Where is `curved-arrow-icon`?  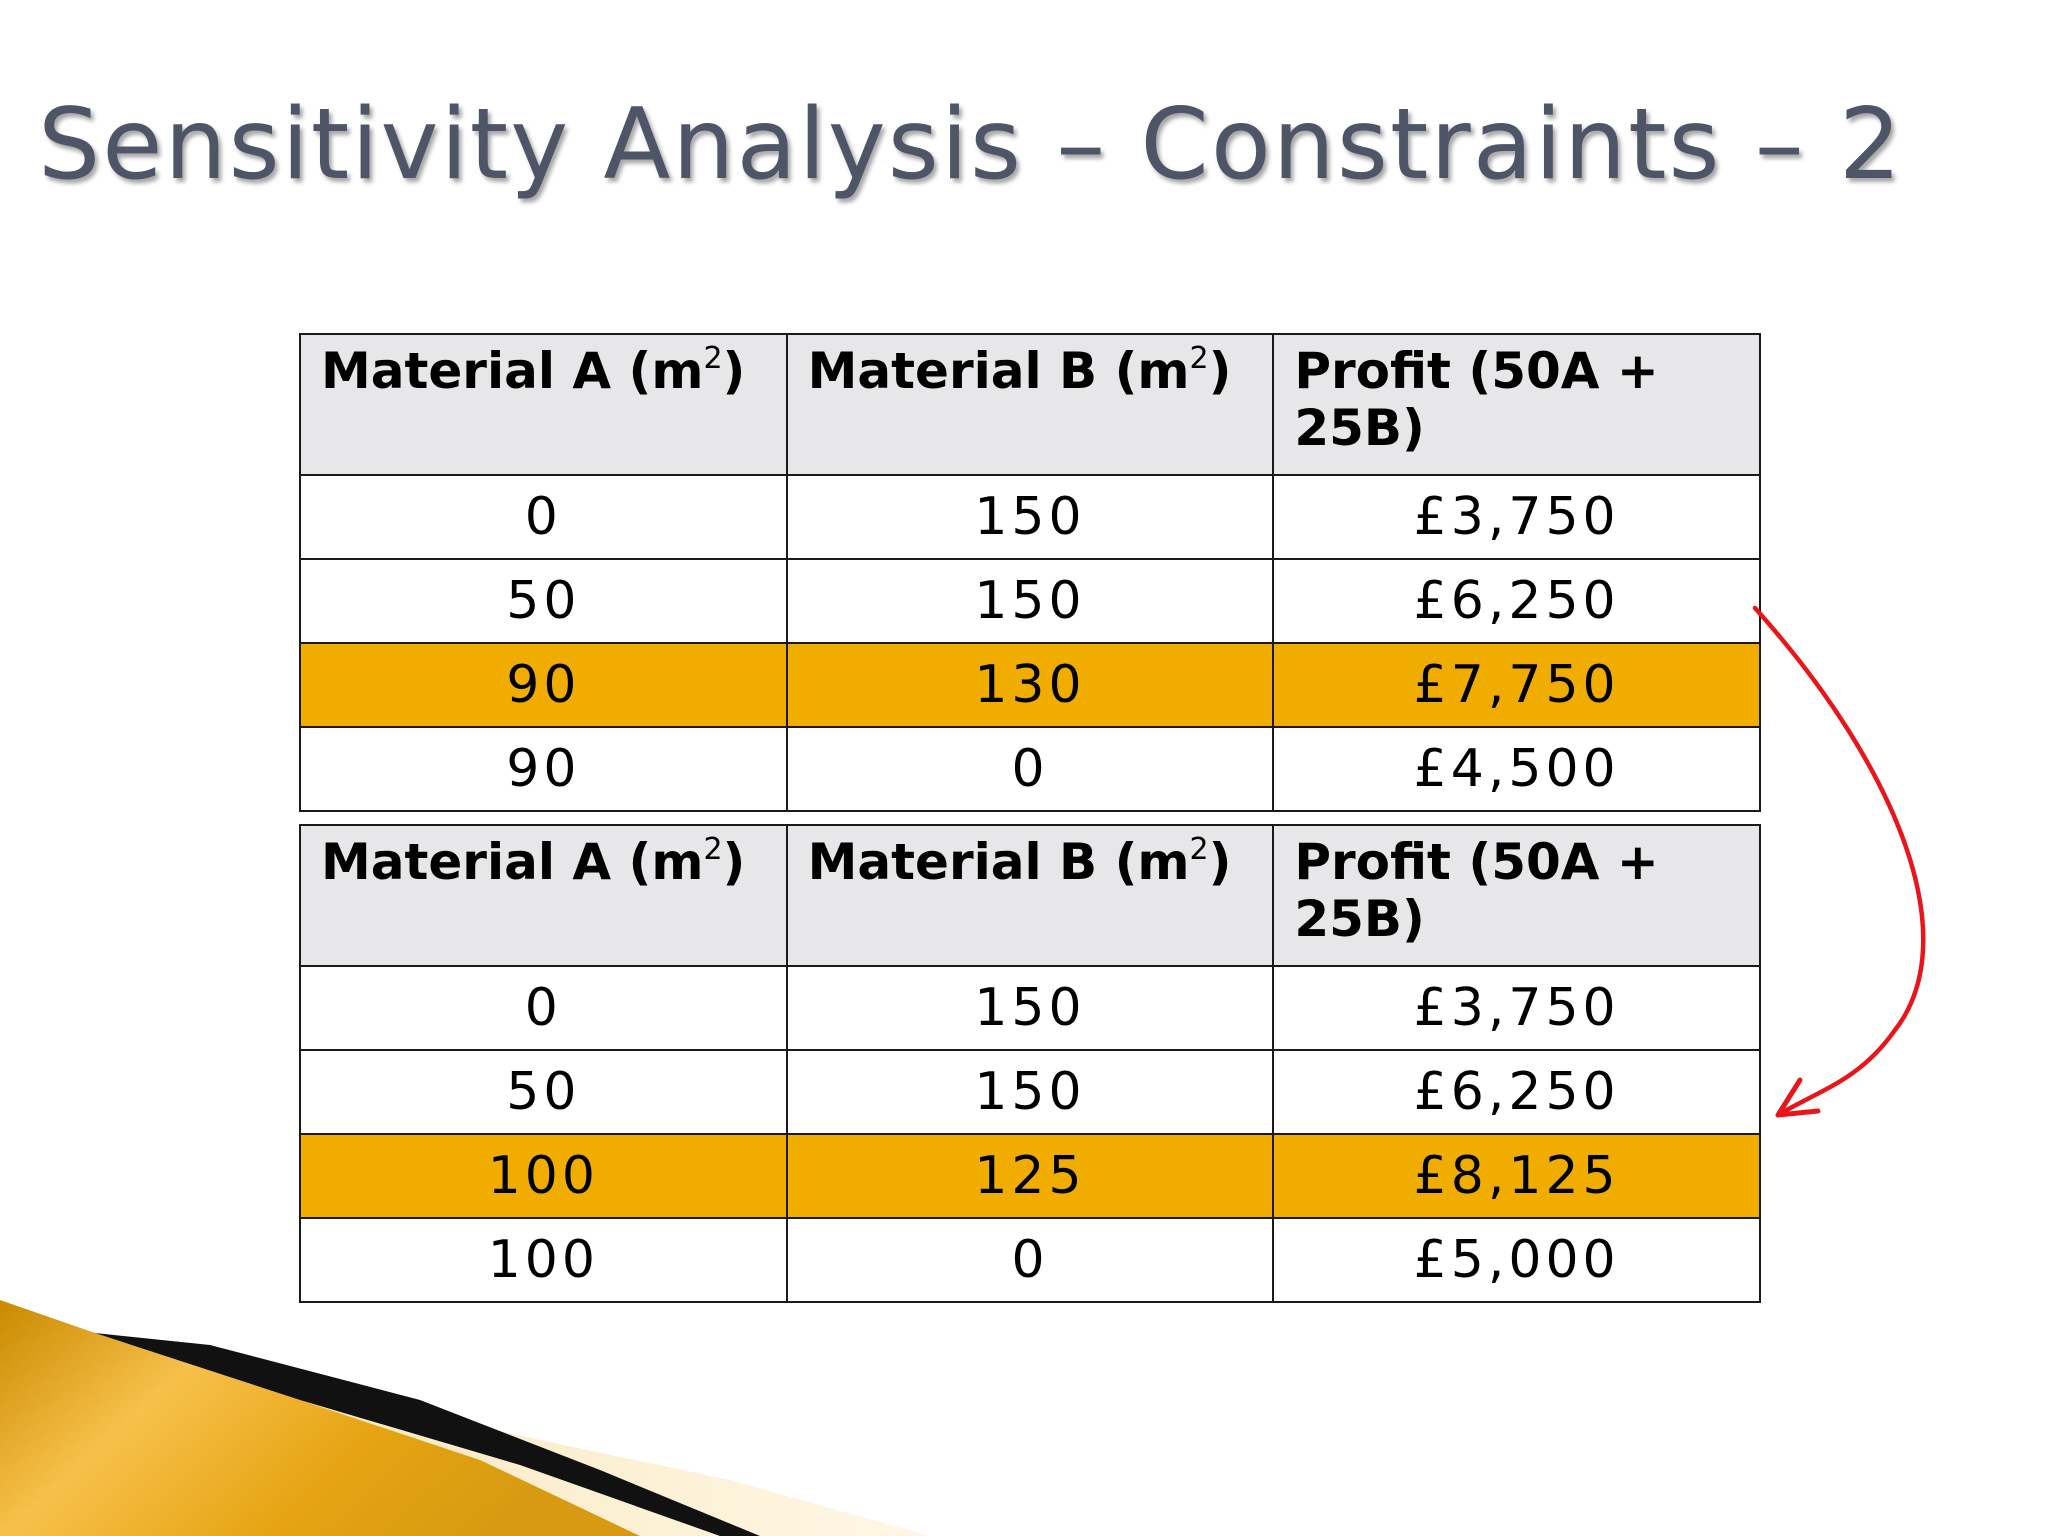
curved-arrow-icon is located at coordinates (1839, 861).